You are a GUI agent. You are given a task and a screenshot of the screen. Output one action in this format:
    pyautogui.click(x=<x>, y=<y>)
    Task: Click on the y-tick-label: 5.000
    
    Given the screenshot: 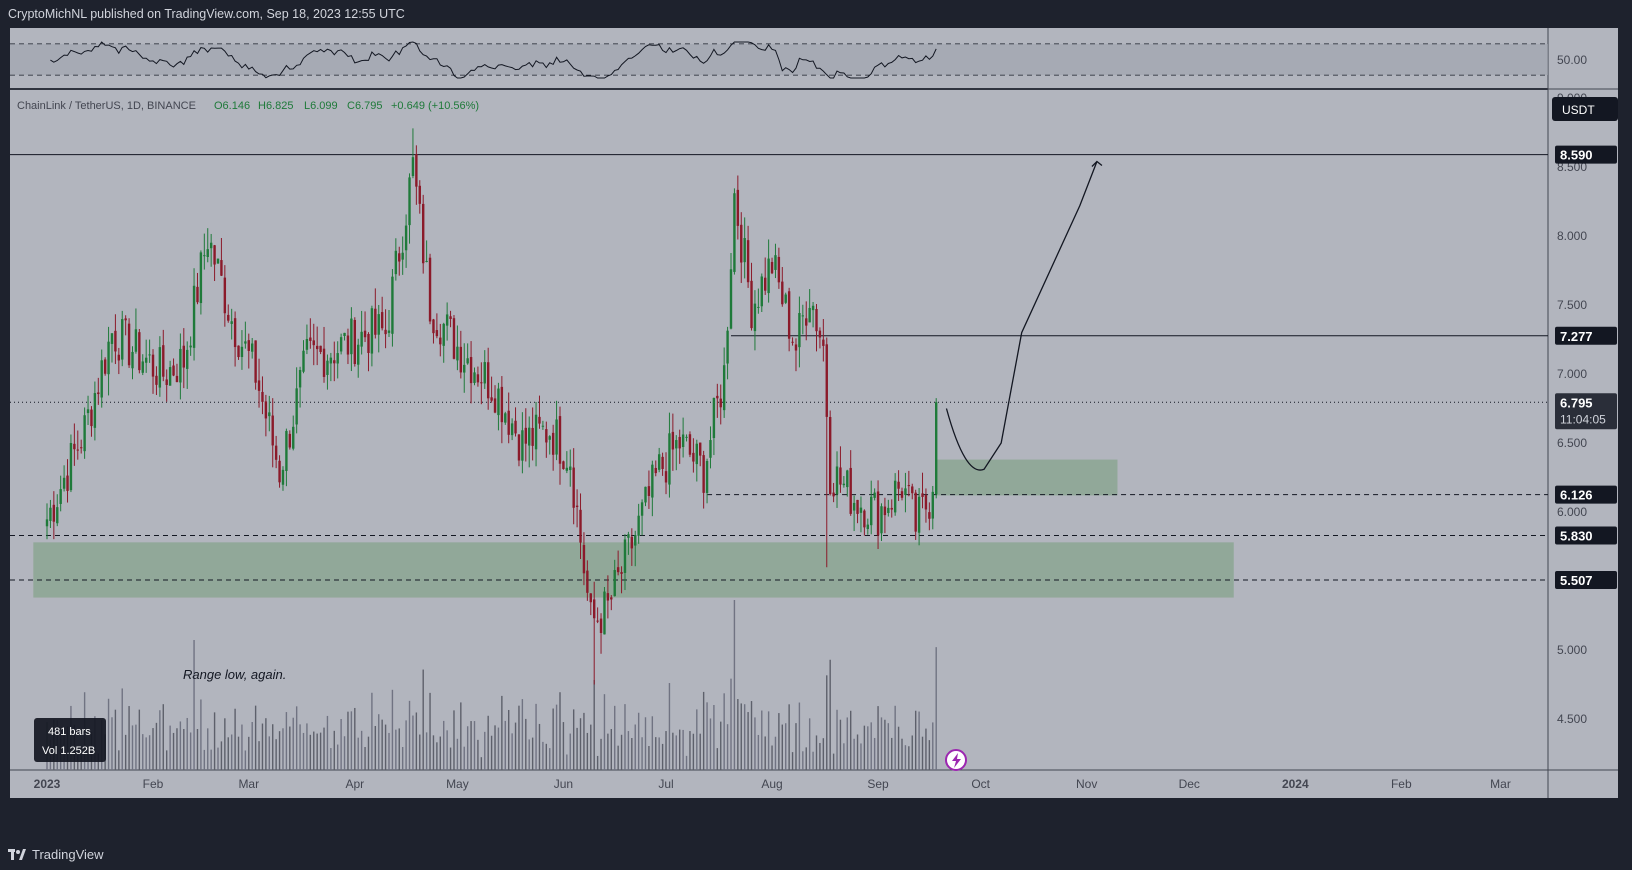 What is the action you would take?
    pyautogui.click(x=1572, y=650)
    